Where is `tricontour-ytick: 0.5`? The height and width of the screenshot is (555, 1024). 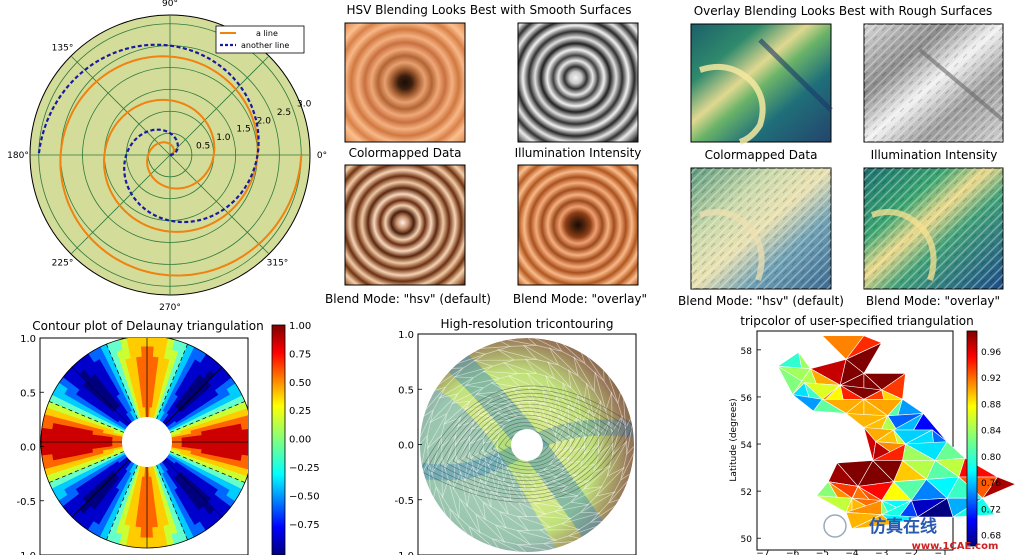
tricontour-ytick: 0.5 is located at coordinates (406, 390).